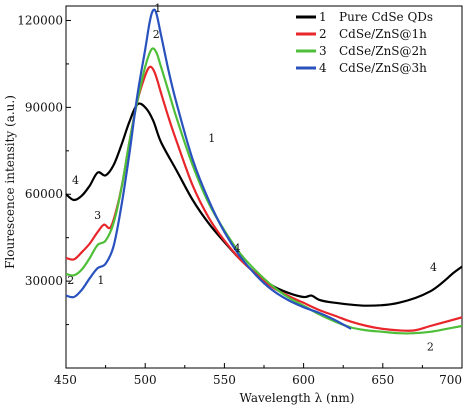 Image resolution: width=474 pixels, height=411 pixels. I want to click on legend-marker-2: 2, so click(323, 34).